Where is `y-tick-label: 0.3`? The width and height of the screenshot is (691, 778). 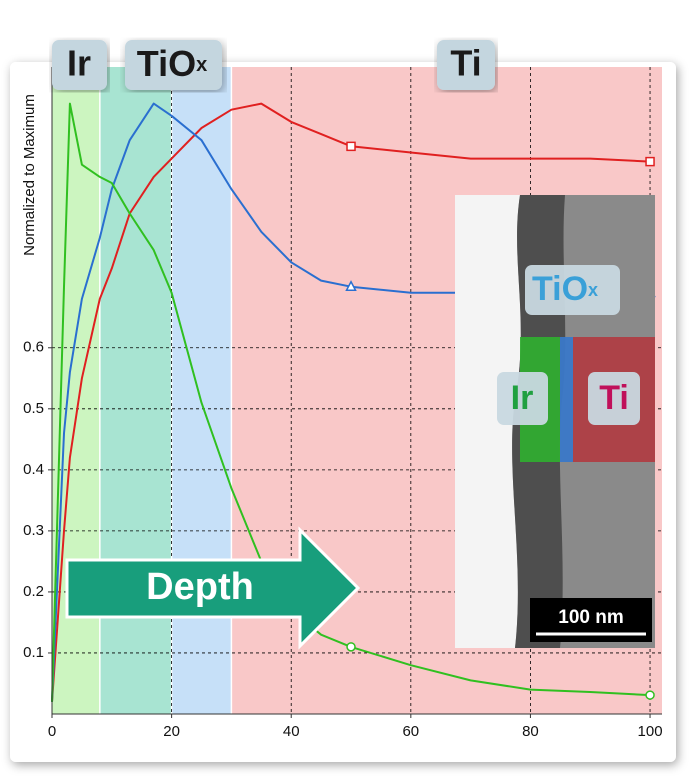
y-tick-label: 0.3 is located at coordinates (33, 530).